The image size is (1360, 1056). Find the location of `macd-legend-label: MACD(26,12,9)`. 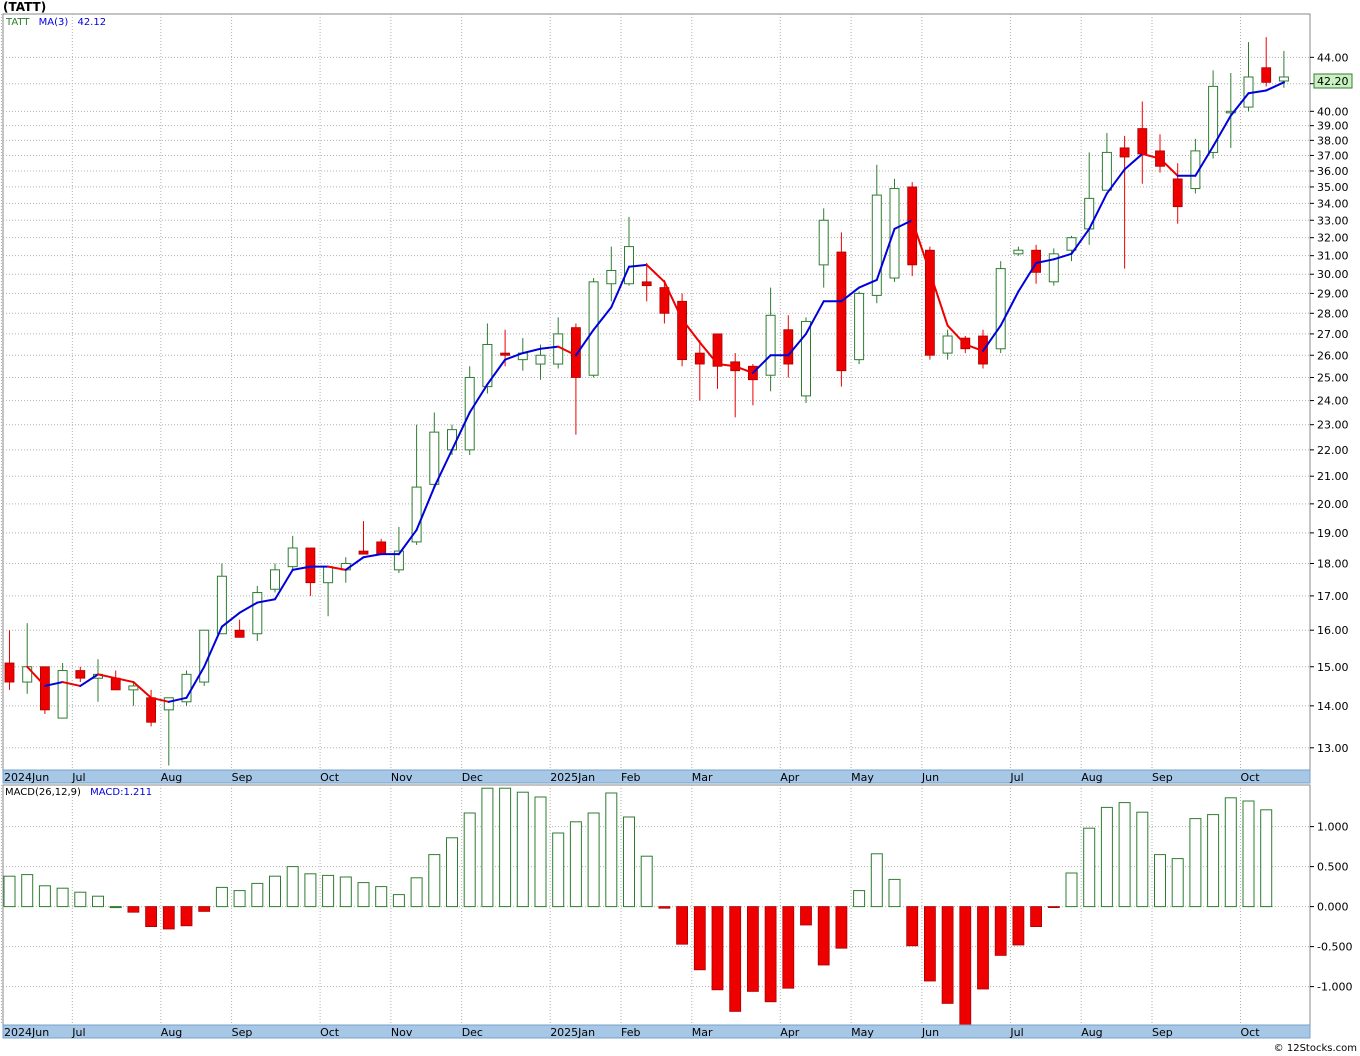

macd-legend-label: MACD(26,12,9) is located at coordinates (43, 792).